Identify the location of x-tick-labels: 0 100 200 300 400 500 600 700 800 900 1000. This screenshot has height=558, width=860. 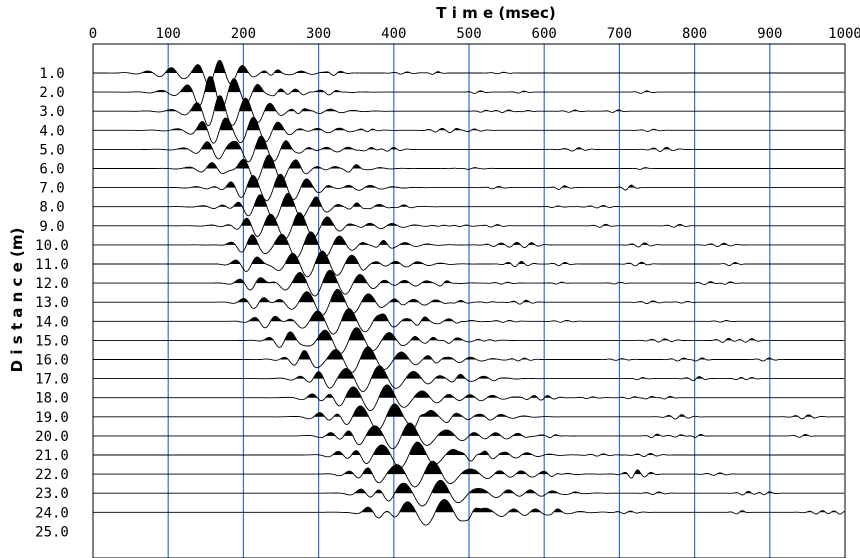
(474, 34).